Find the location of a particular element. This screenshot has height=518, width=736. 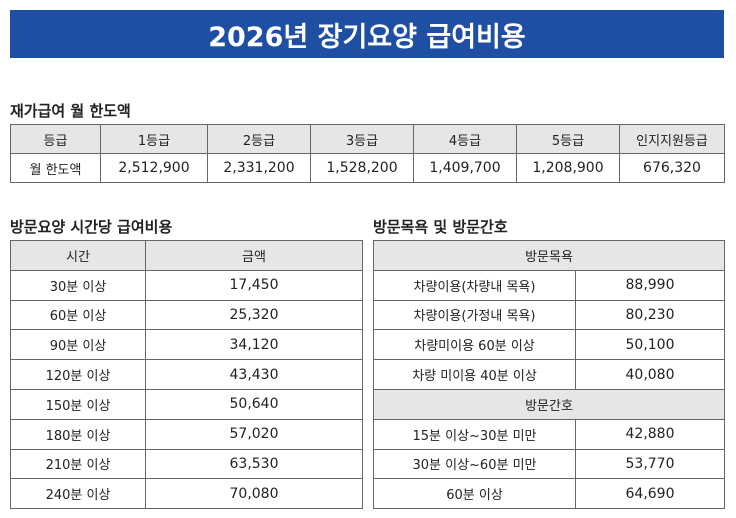

table-row: 30분 이상 17,450 is located at coordinates (186, 285).